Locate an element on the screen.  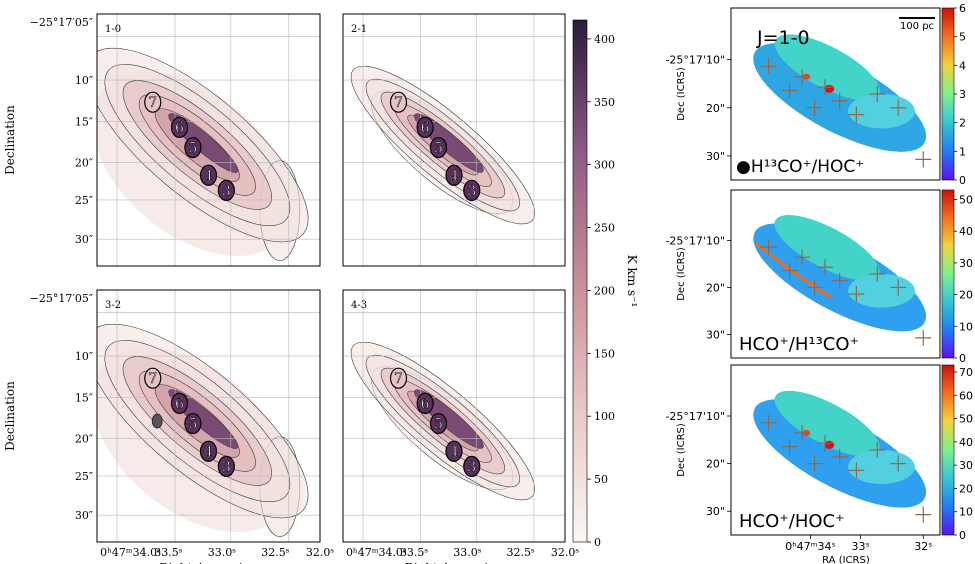
x-tick-label: 32ˢ is located at coordinates (923, 546).